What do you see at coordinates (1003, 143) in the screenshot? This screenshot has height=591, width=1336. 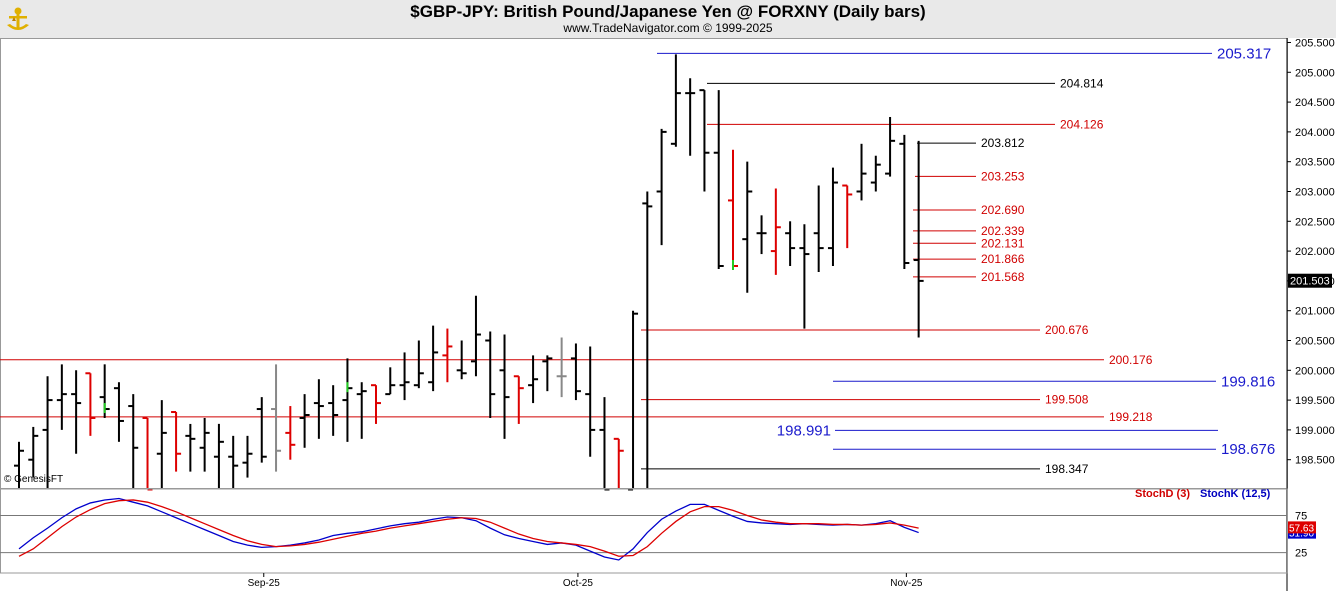 I see `level-label: 203.812` at bounding box center [1003, 143].